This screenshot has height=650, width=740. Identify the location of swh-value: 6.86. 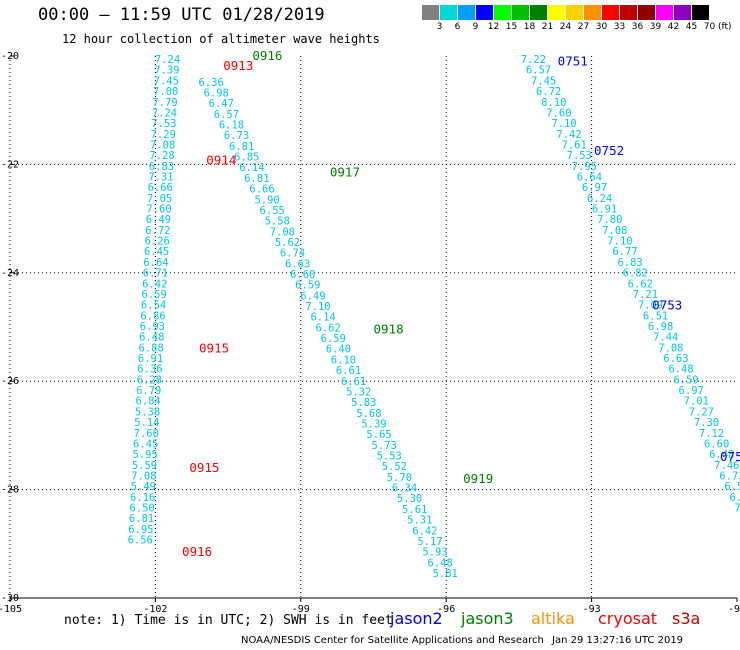
(152, 316).